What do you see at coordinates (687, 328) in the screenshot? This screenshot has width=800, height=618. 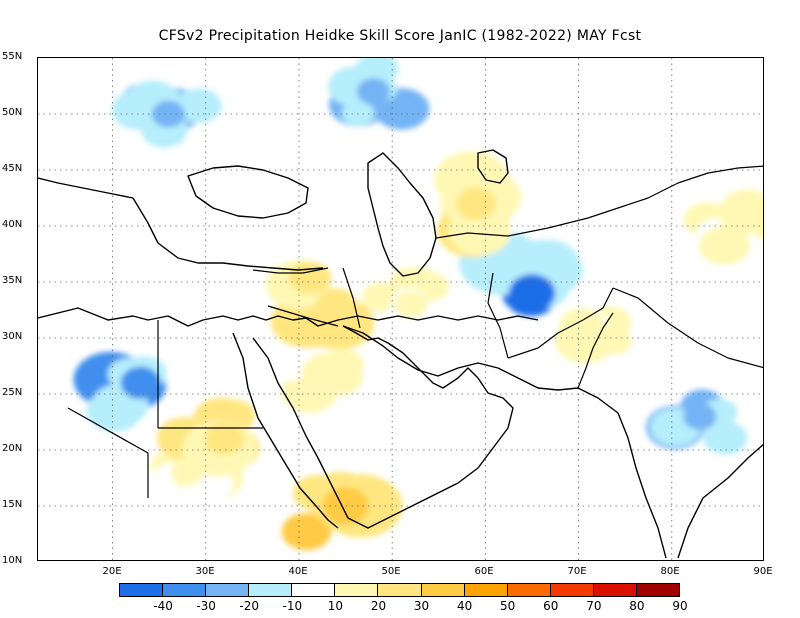 I see `border-china-south` at bounding box center [687, 328].